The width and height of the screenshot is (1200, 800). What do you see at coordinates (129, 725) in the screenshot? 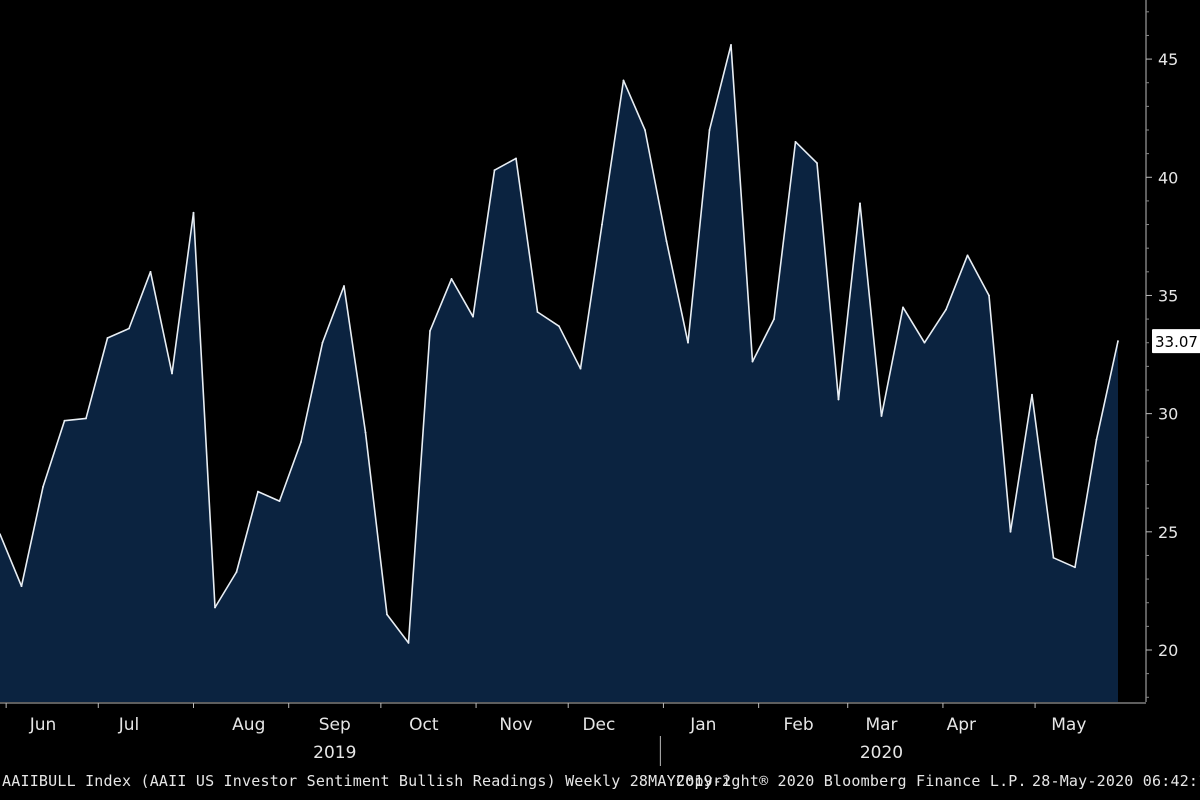
I see `x-month-label: Jul` at bounding box center [129, 725].